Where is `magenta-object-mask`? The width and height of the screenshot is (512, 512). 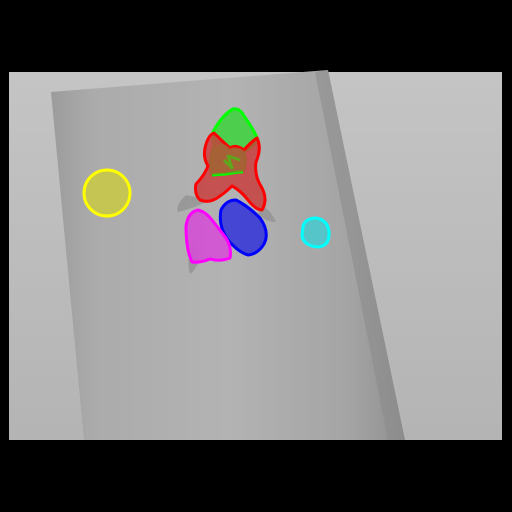 magenta-object-mask is located at coordinates (208, 236).